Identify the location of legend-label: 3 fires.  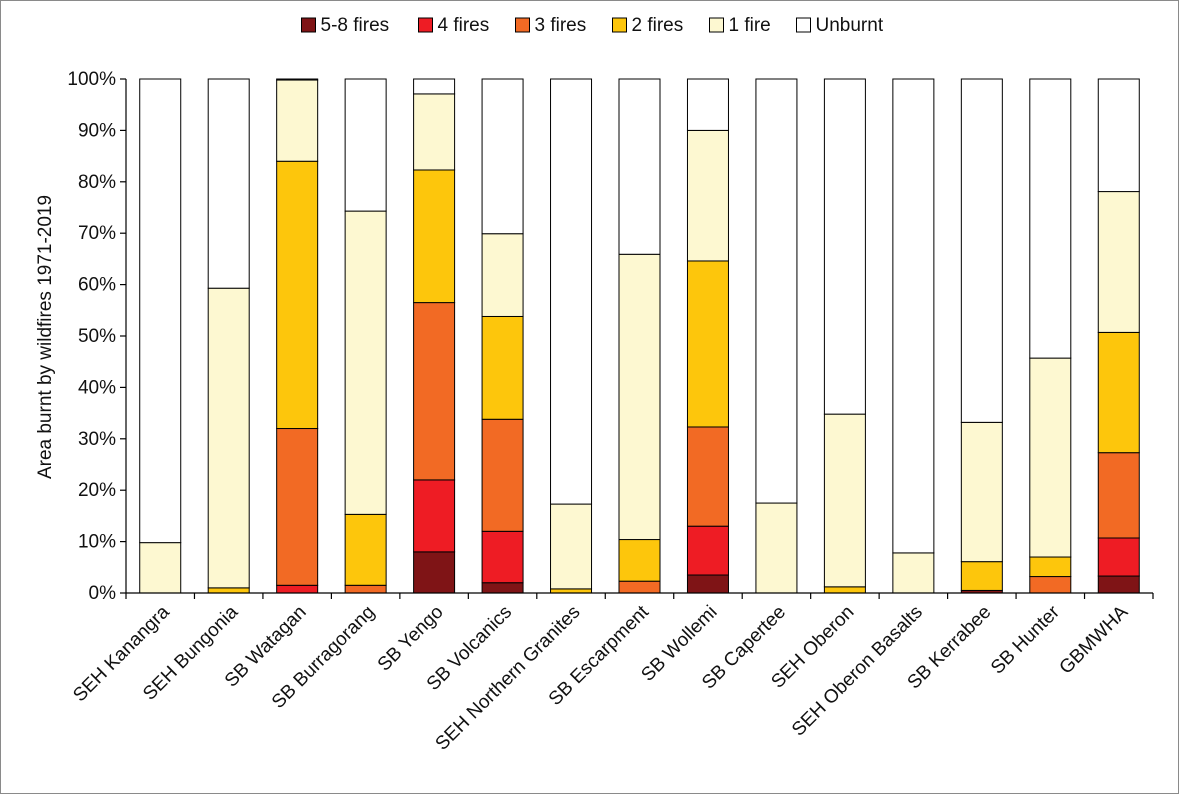
(561, 25).